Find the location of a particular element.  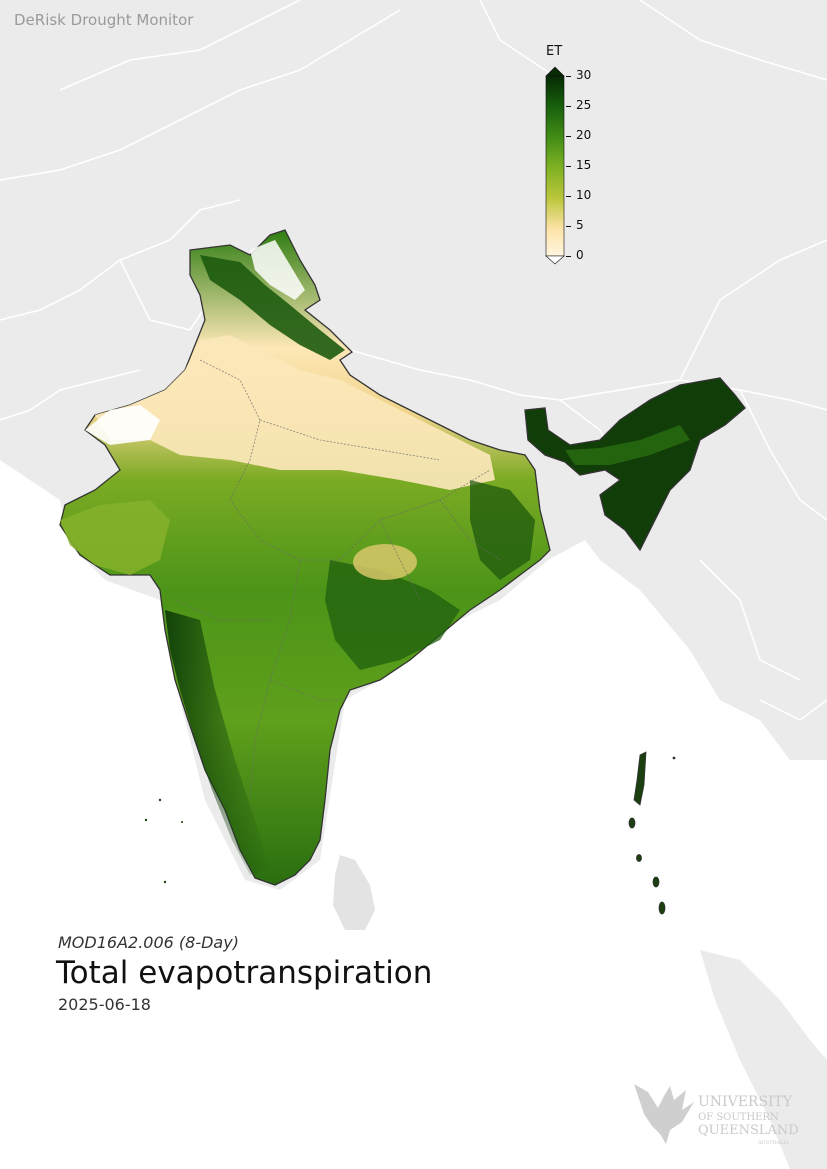

logo-line3: QUEENSLAND is located at coordinates (748, 1130).